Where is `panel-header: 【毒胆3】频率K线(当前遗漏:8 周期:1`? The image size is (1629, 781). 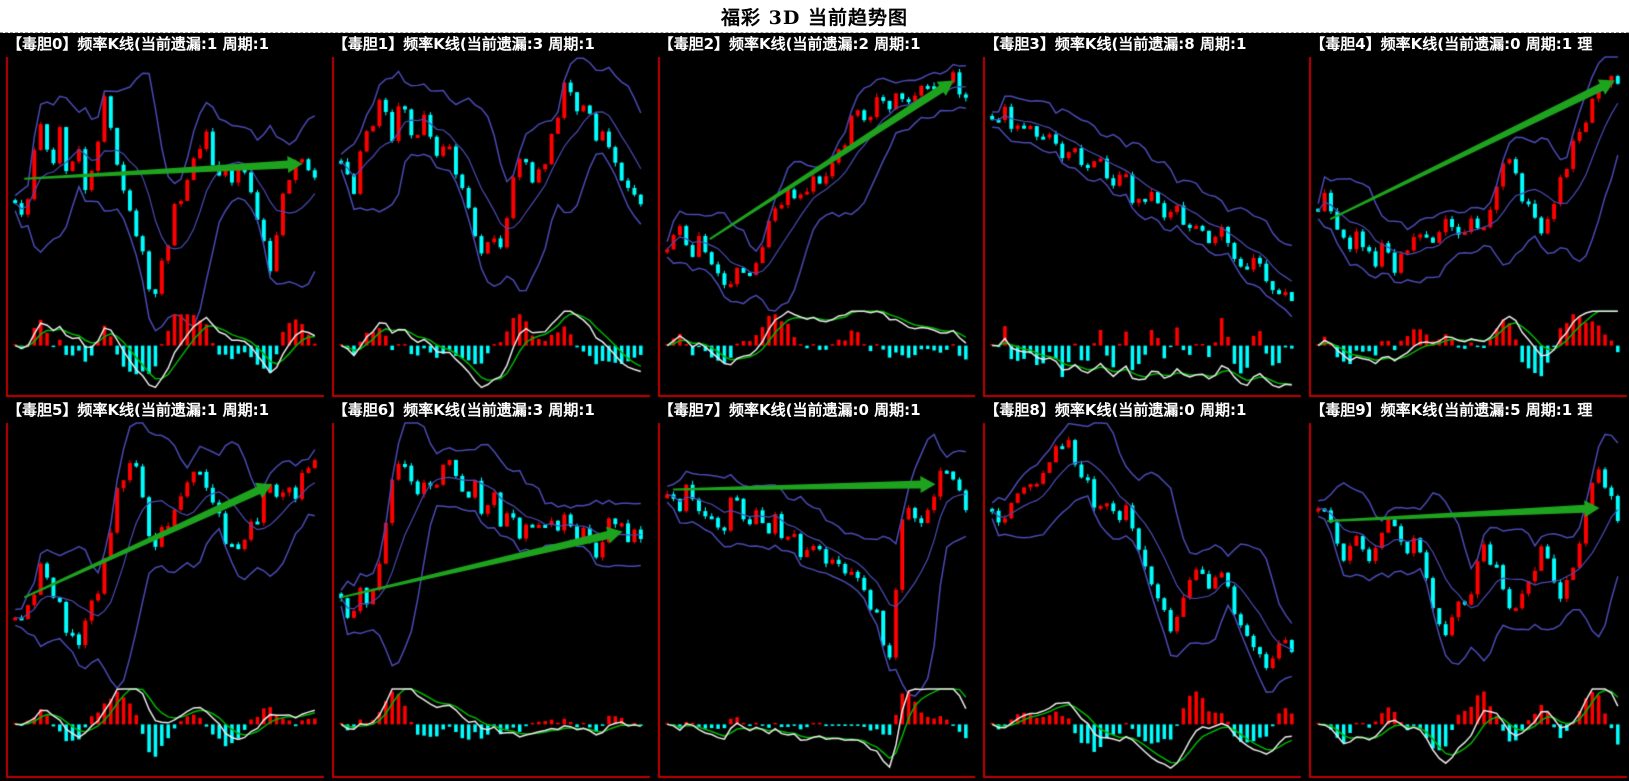 panel-header: 【毒胆3】频率K线(当前遗漏:8 周期:1 is located at coordinates (1115, 44).